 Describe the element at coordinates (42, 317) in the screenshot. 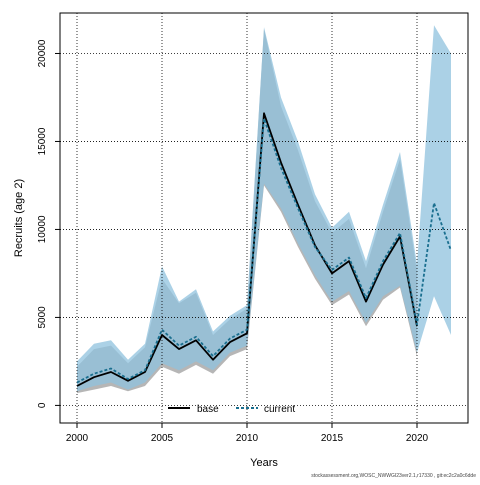

I see `y-tick-label: 5000` at that location.